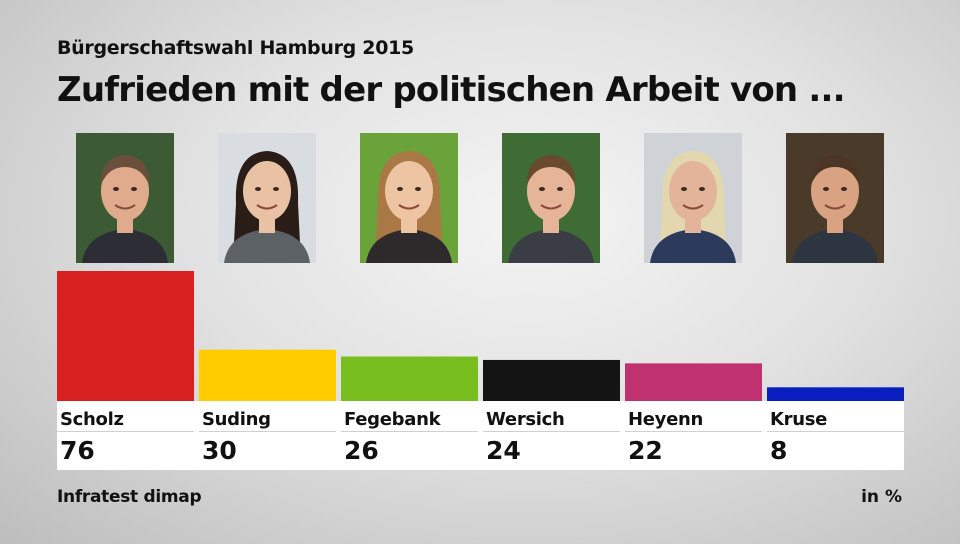 Image resolution: width=960 pixels, height=544 pixels. I want to click on bar-fegebank, so click(409, 378).